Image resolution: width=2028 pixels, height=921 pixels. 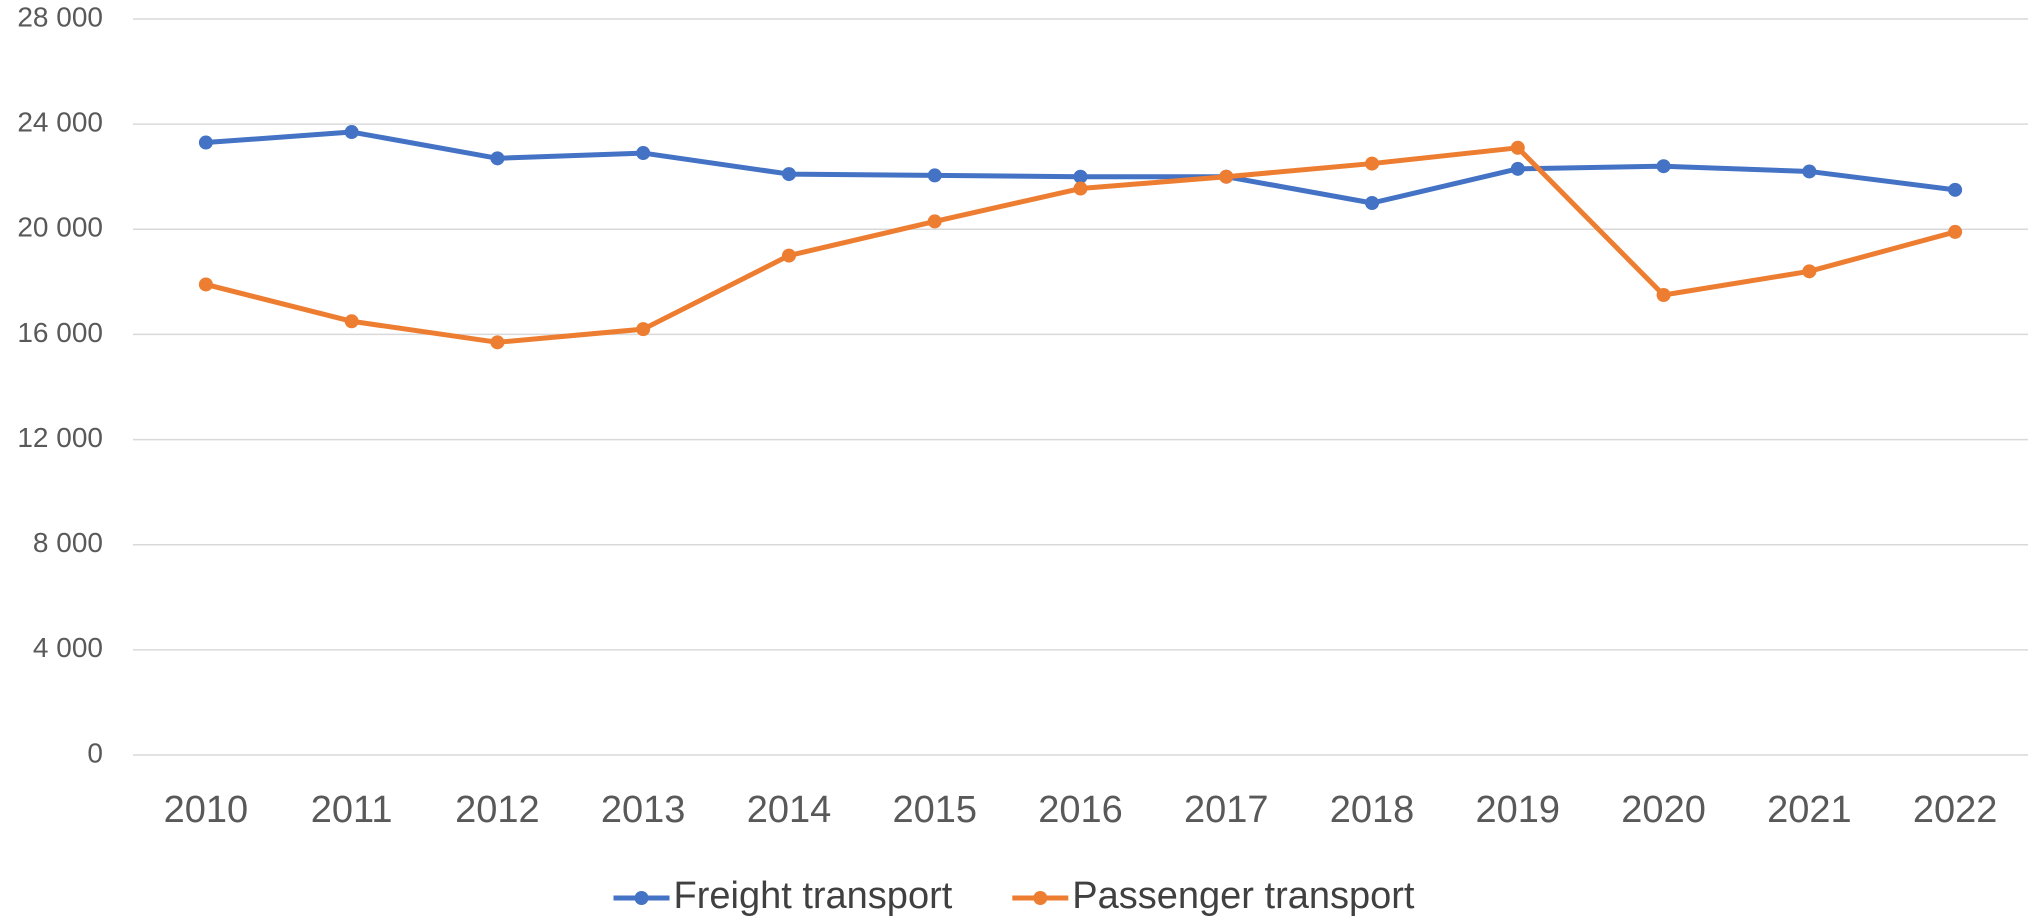 What do you see at coordinates (1518, 810) in the screenshot?
I see `x-tick-label: 2019` at bounding box center [1518, 810].